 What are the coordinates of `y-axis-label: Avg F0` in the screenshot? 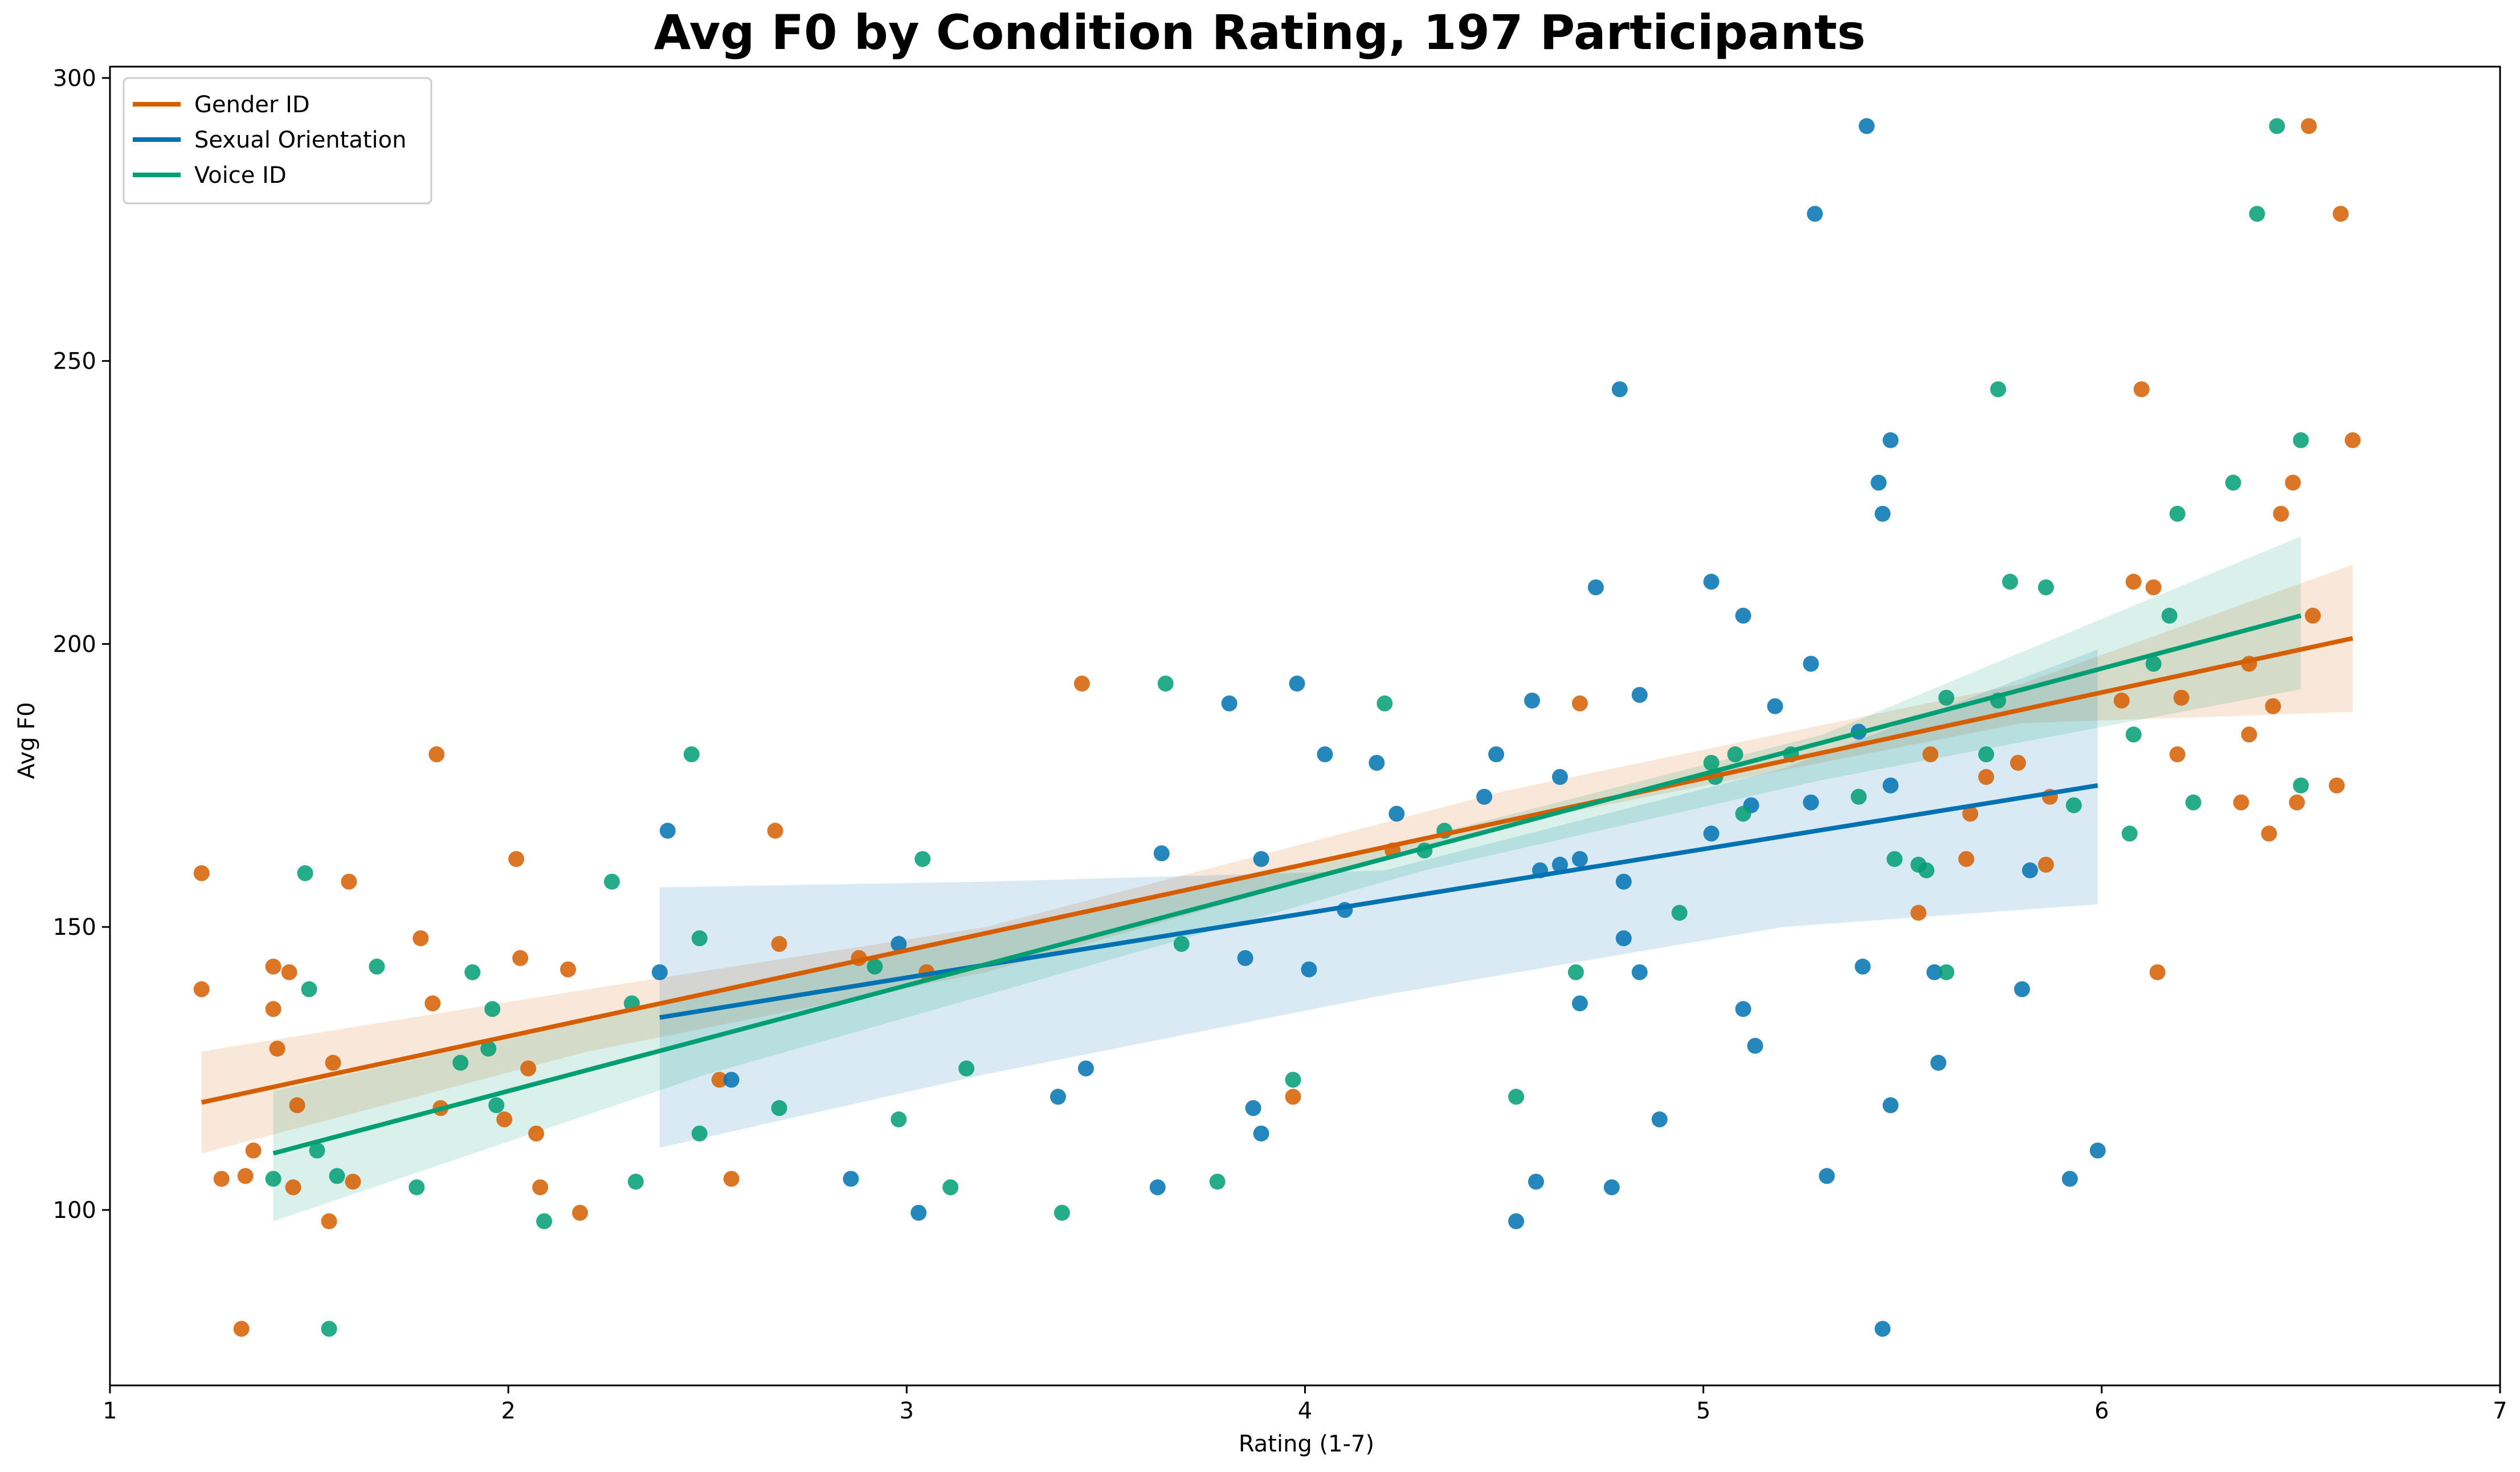 It's located at (27, 740).